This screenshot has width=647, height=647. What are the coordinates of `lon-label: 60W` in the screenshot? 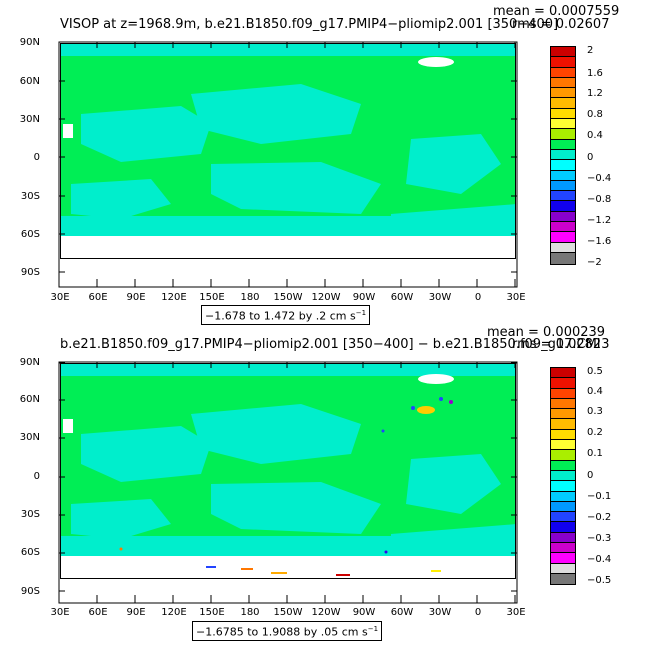 It's located at (402, 297).